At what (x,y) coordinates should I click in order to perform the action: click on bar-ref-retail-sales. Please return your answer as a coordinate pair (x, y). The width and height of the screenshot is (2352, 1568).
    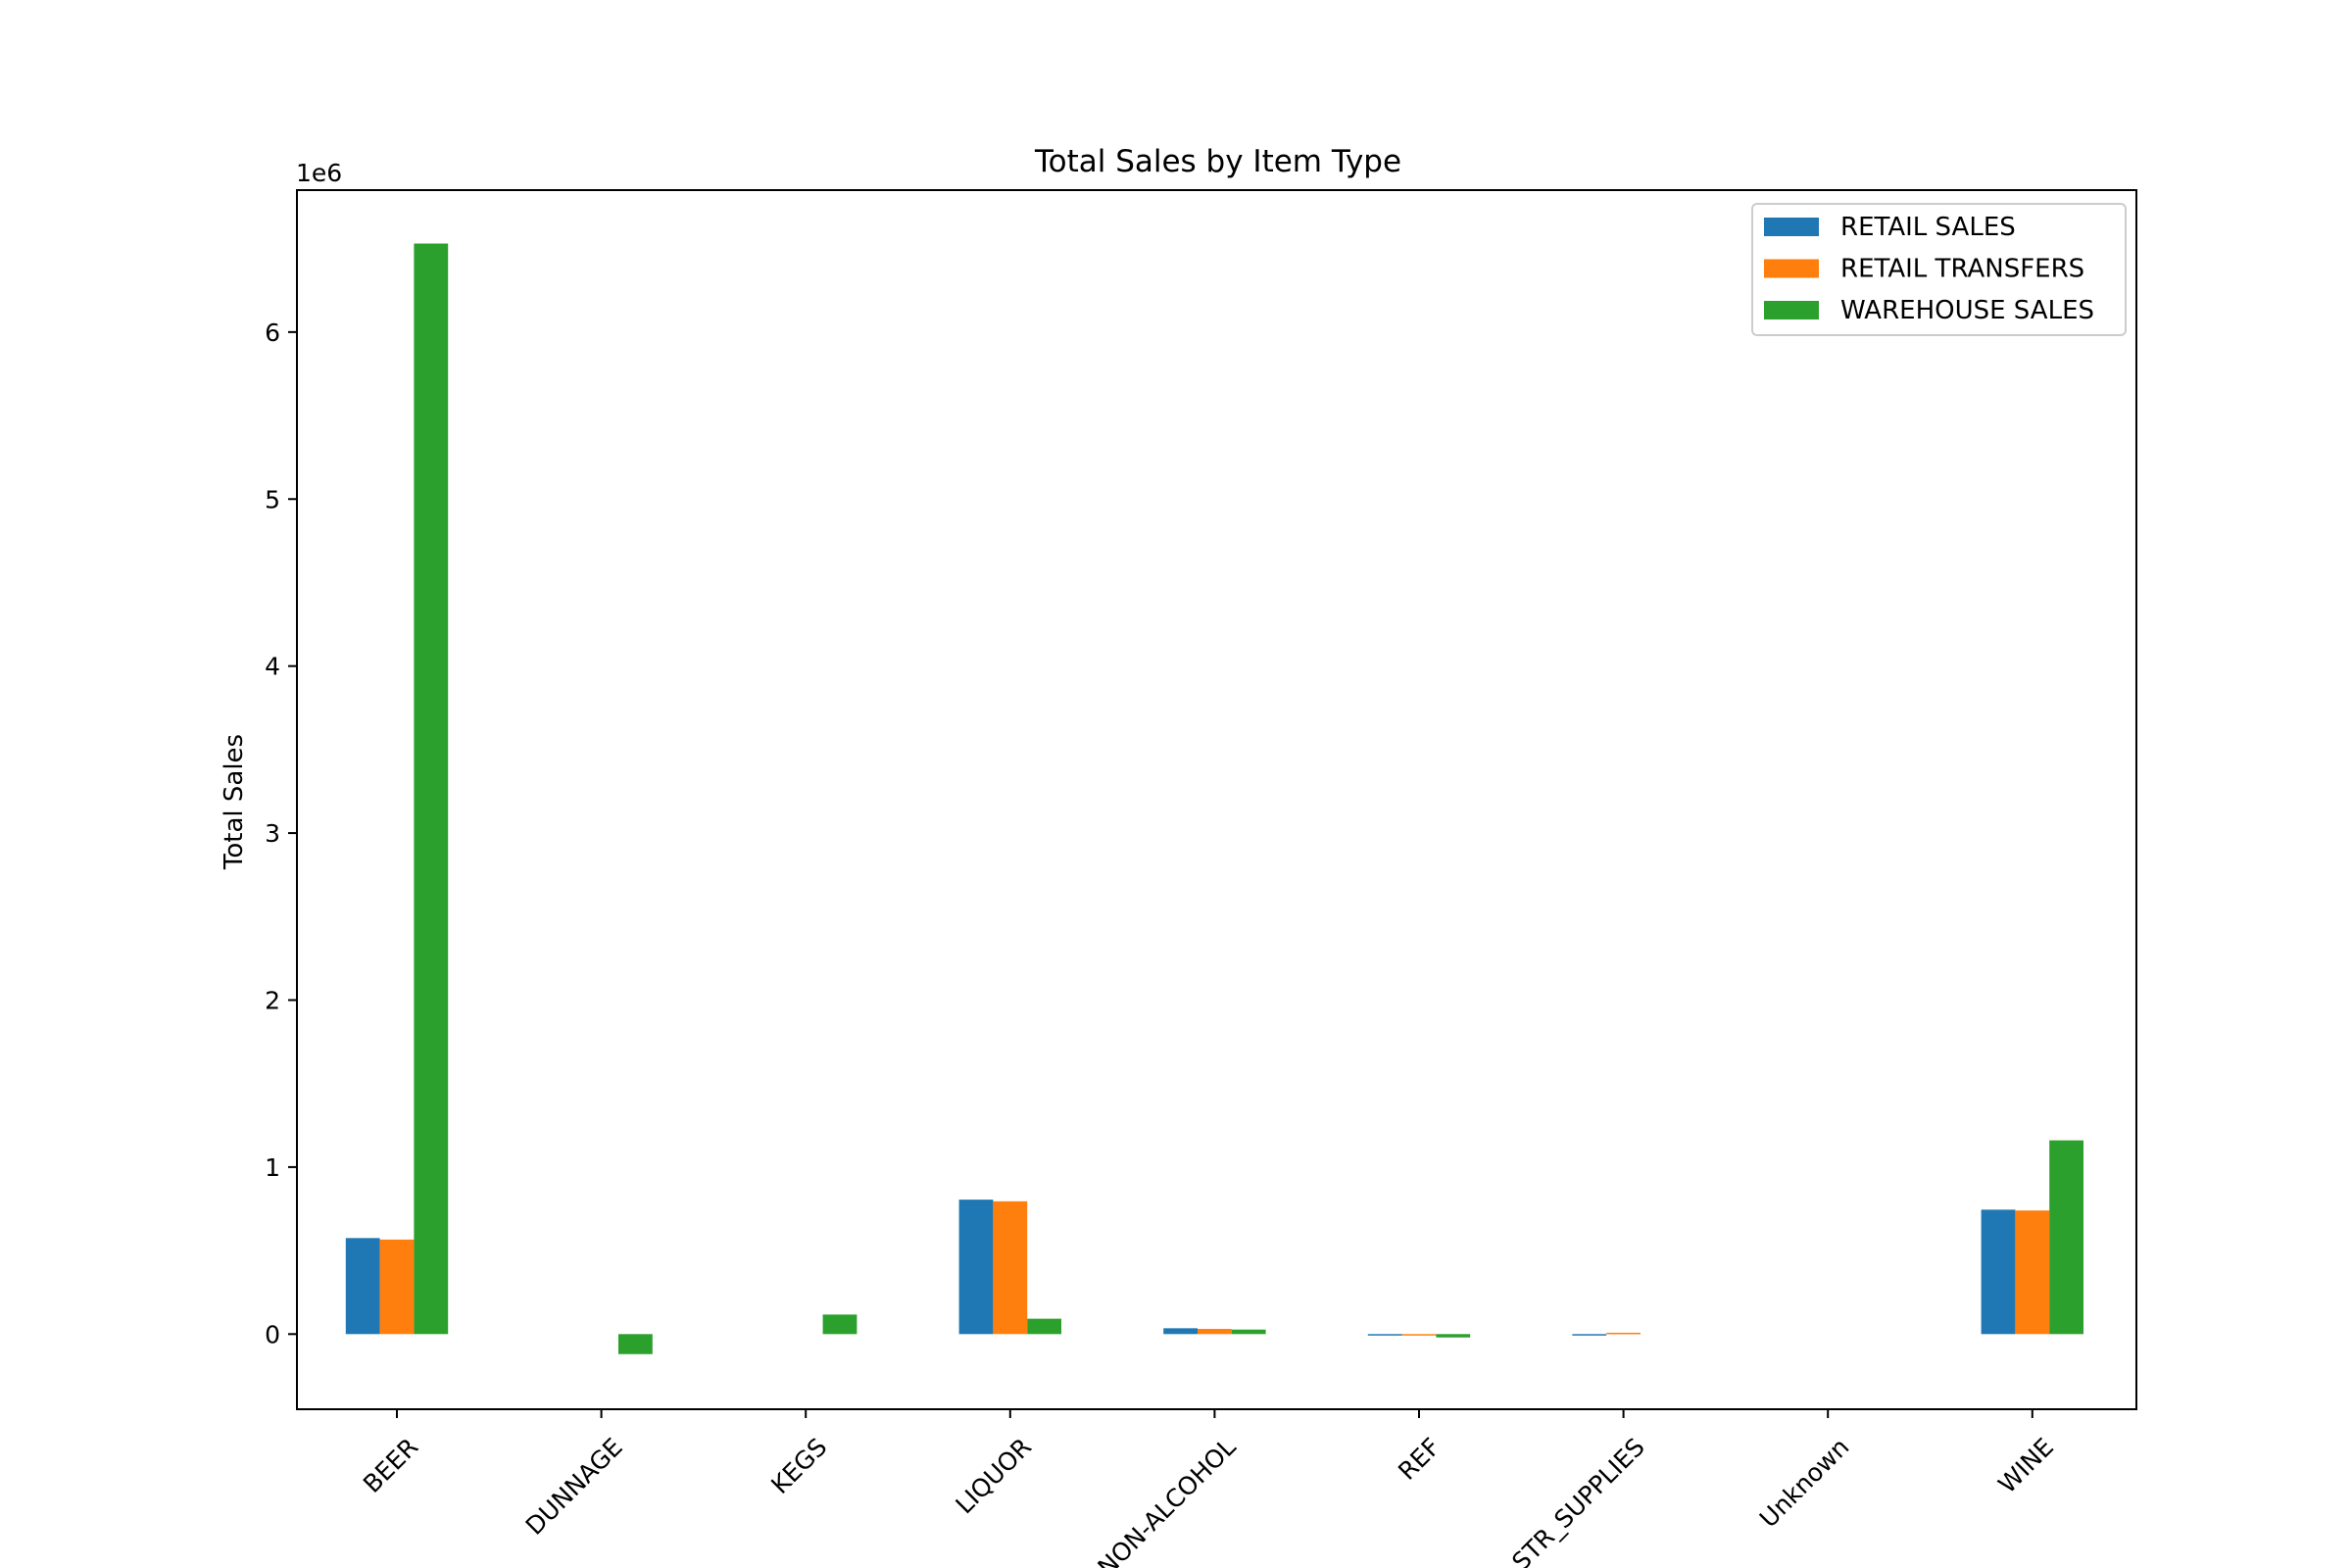
    Looking at the image, I should click on (1384, 1335).